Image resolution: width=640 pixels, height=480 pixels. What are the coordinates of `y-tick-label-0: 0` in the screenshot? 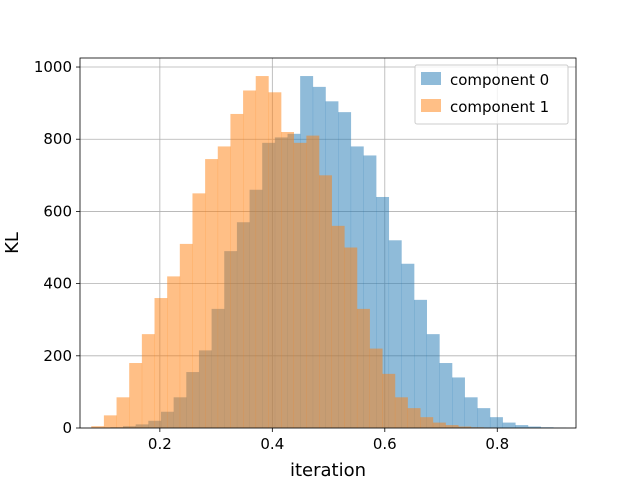 It's located at (67, 428).